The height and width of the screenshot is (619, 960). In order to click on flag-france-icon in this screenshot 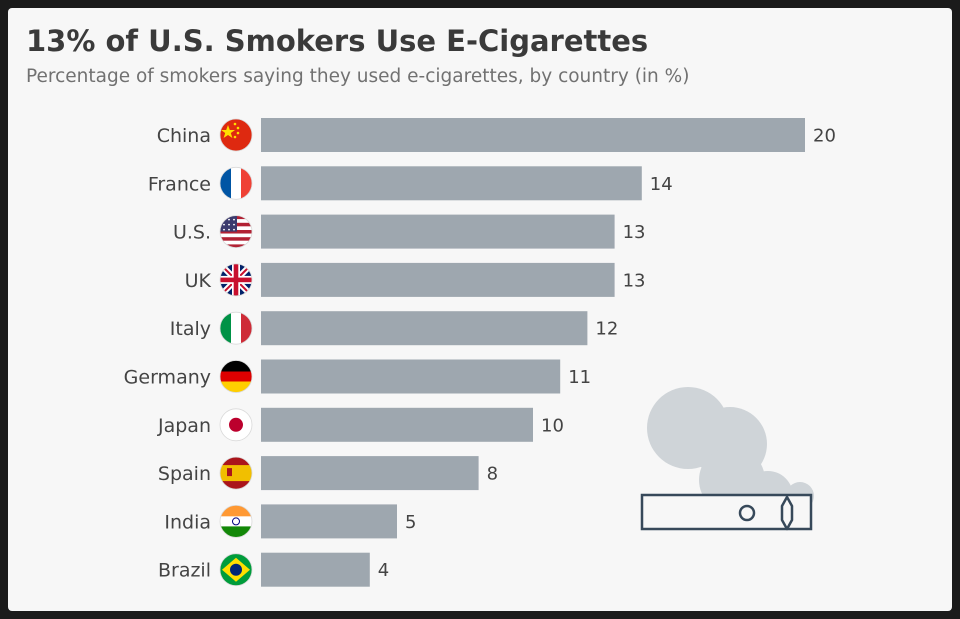, I will do `click(236, 183)`.